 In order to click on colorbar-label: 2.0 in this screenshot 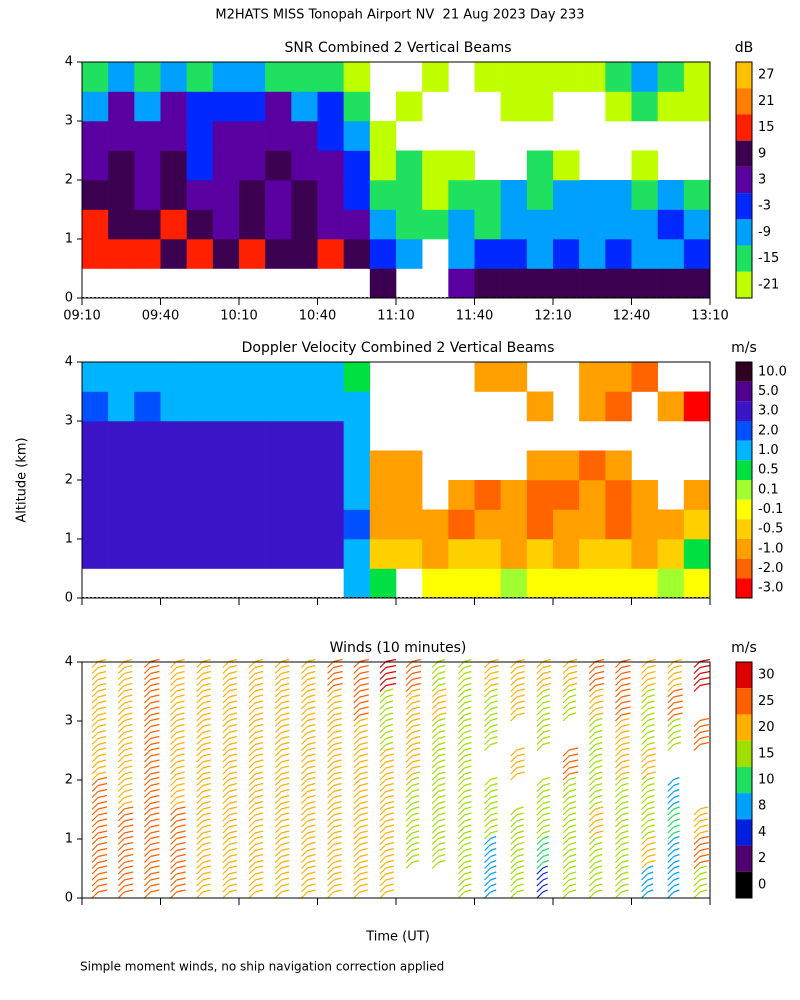, I will do `click(768, 430)`.